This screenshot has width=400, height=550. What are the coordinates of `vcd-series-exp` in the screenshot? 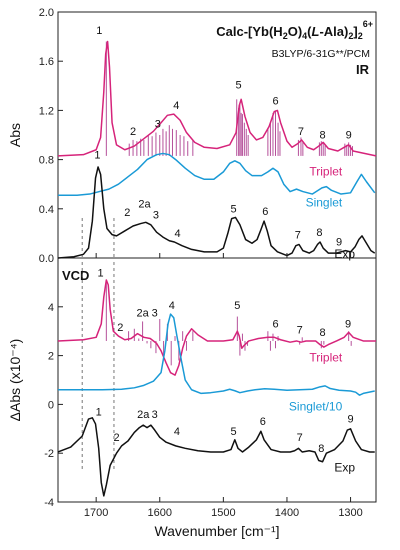 It's located at (216, 457).